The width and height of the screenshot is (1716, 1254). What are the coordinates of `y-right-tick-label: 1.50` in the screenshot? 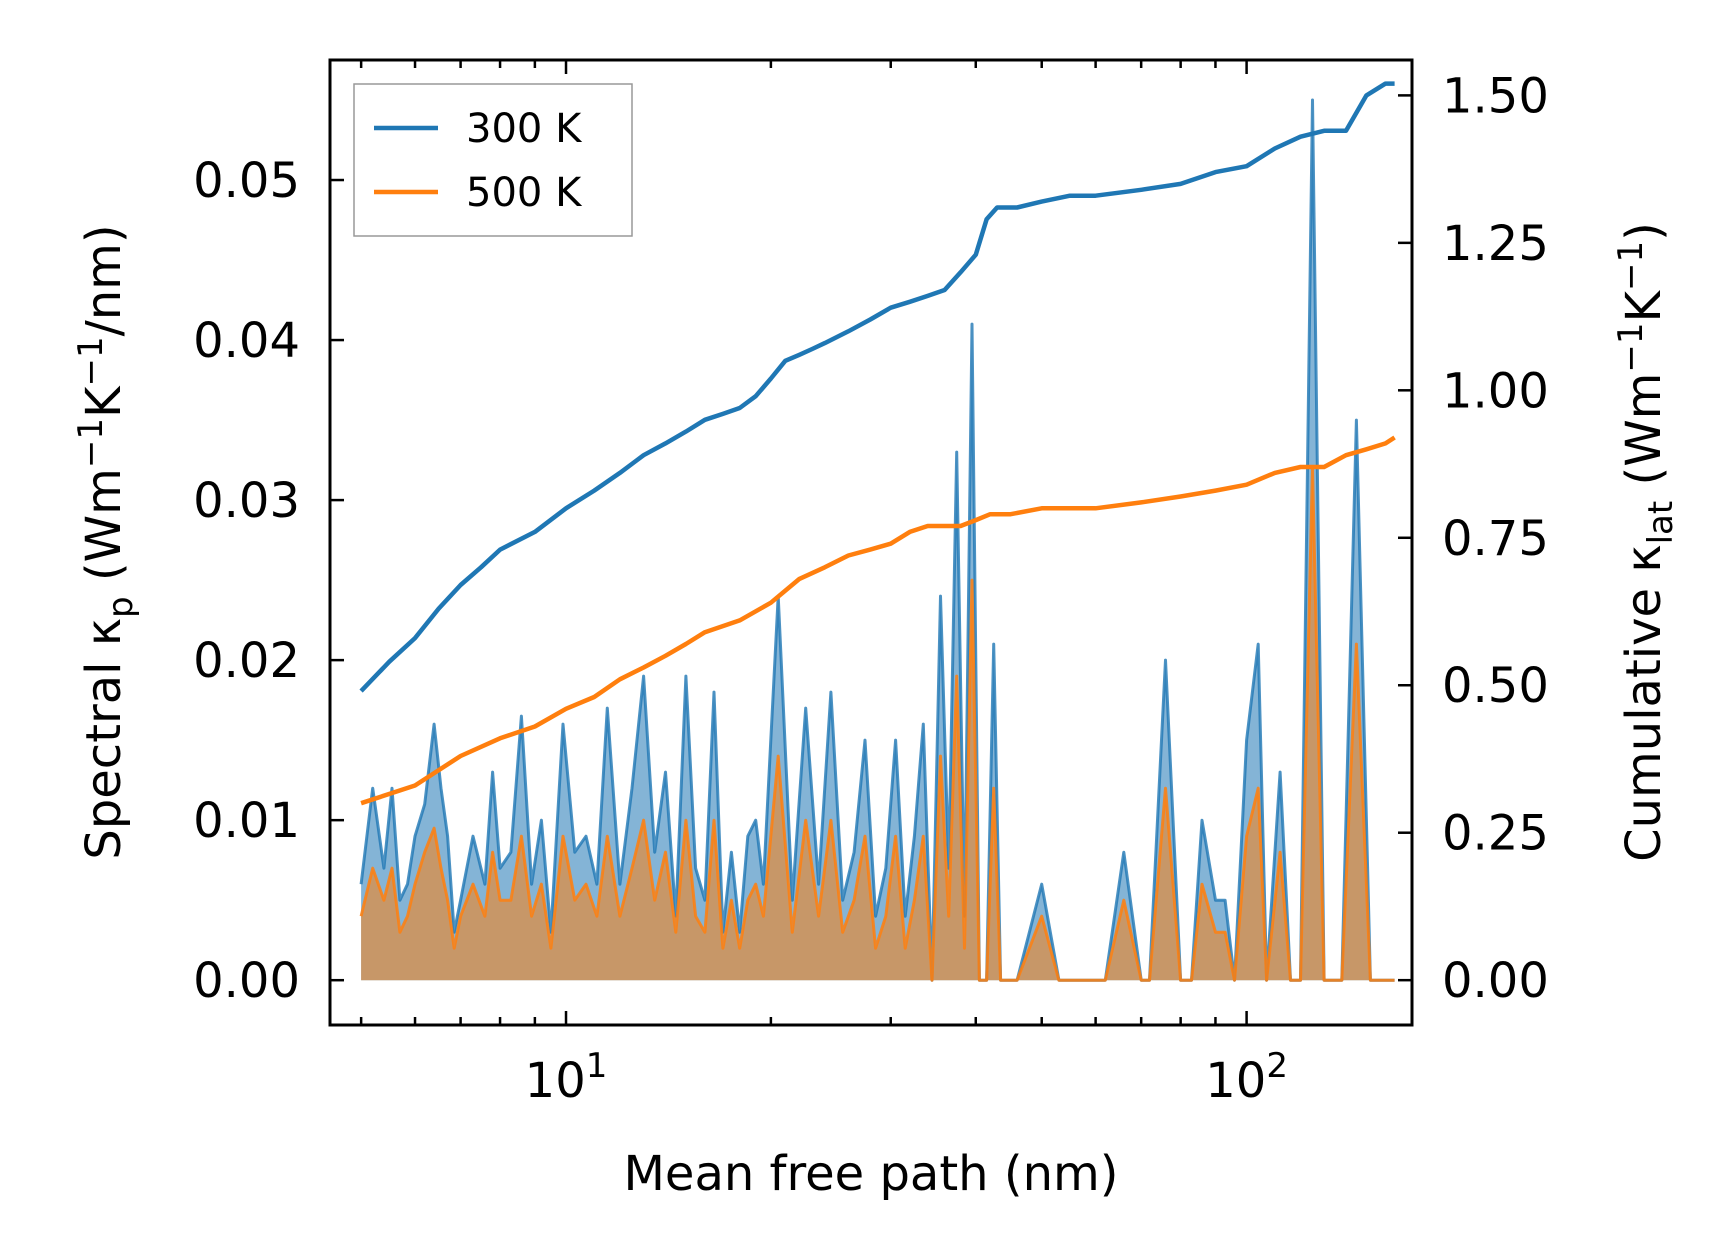 It's located at (1495, 96).